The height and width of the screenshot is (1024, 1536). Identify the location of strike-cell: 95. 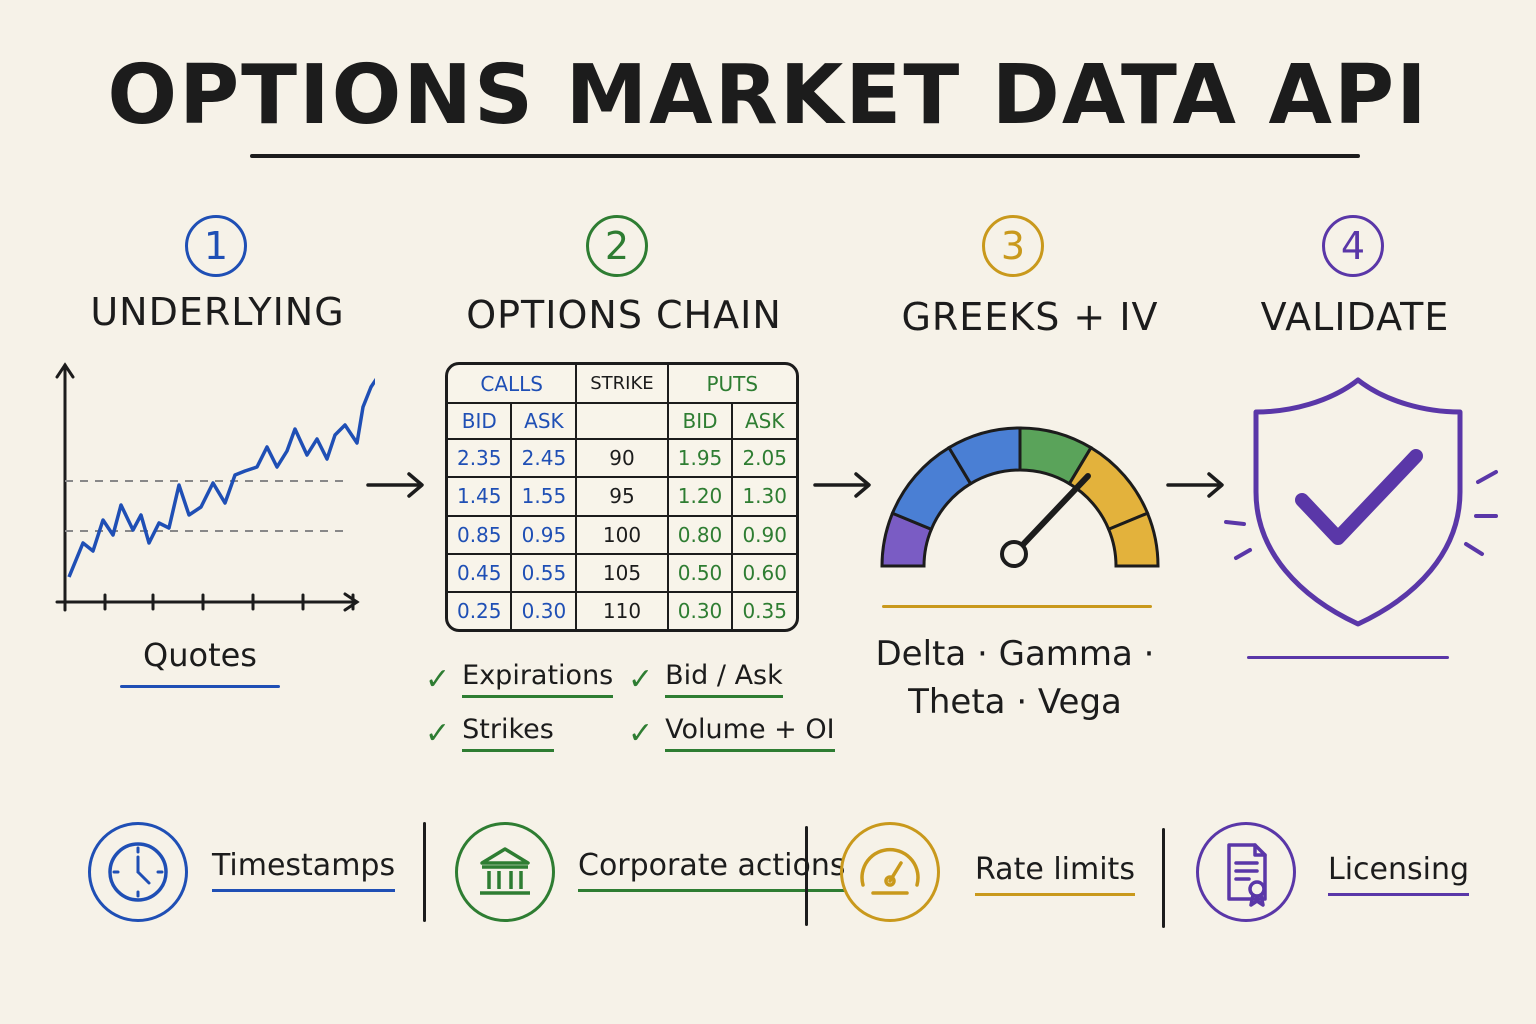
(622, 496).